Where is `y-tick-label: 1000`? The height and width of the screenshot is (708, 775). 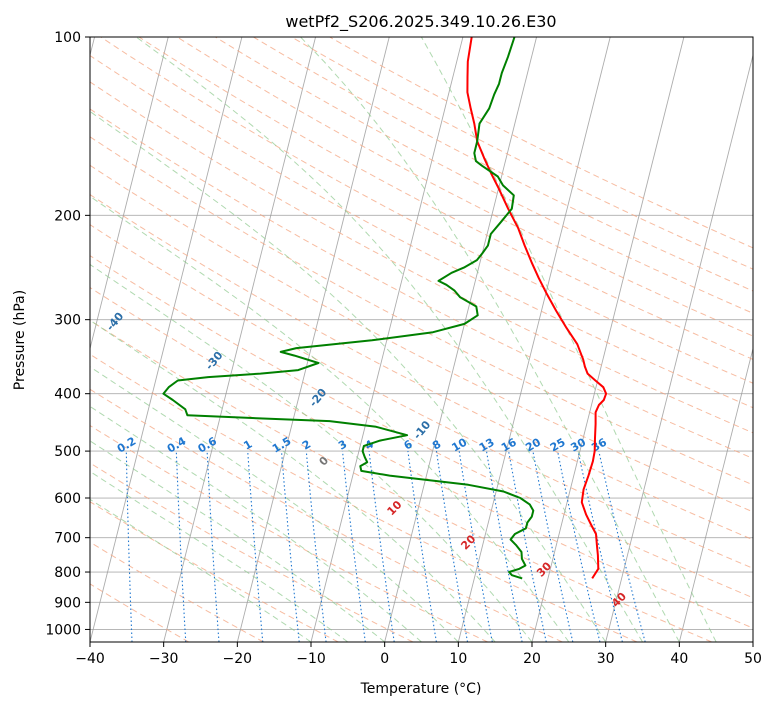 y-tick-label: 1000 is located at coordinates (63, 630).